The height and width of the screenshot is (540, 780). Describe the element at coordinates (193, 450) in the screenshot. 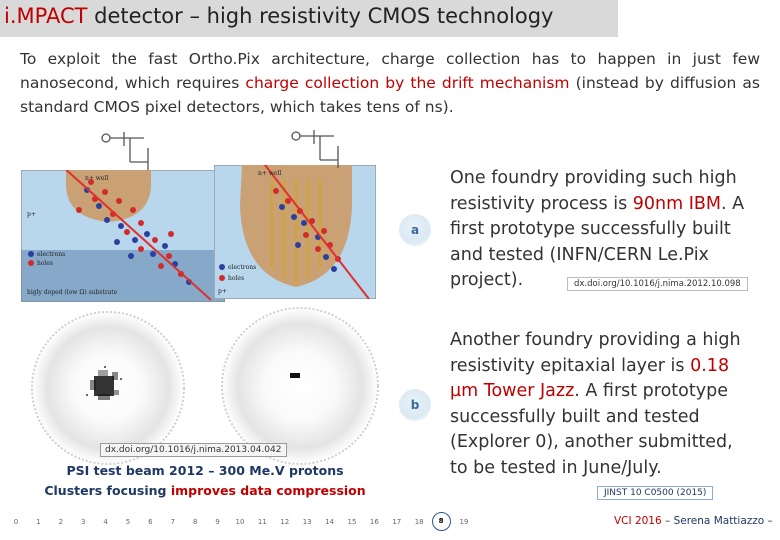

I see `psi-doi-reference: dx.doi.org/10.1016/j.nima.2013.04.042` at that location.